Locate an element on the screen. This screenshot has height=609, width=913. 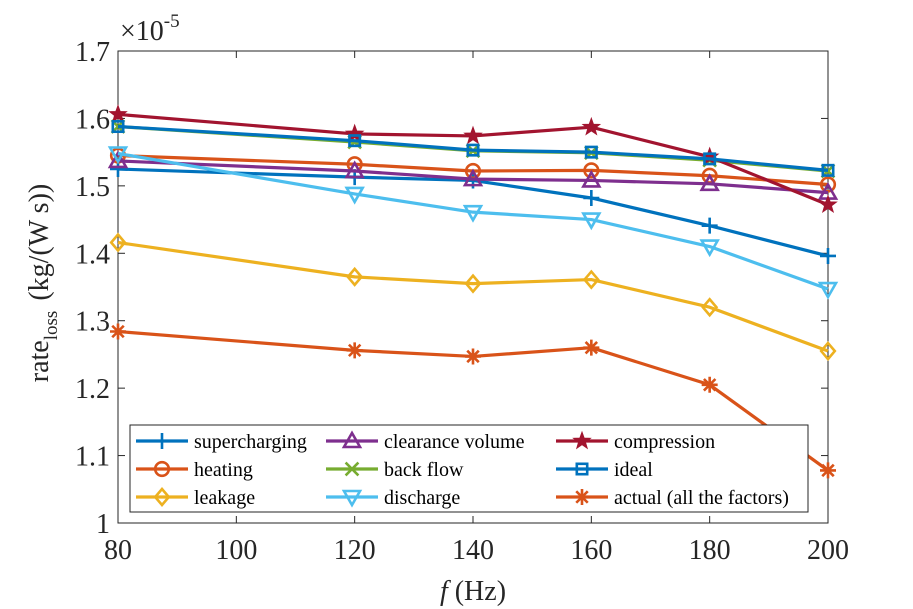
x-axis-label: f (Hz) is located at coordinates (473, 591).